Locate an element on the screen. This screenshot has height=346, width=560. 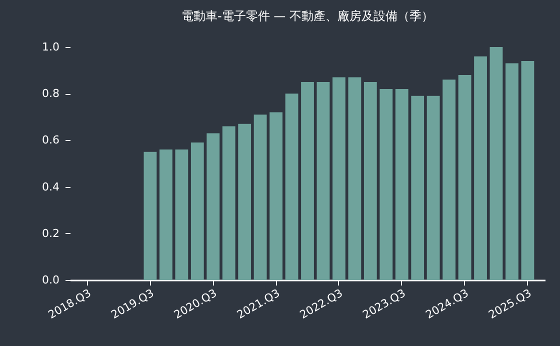
y-tick-label: 0.0 is located at coordinates (51, 280).